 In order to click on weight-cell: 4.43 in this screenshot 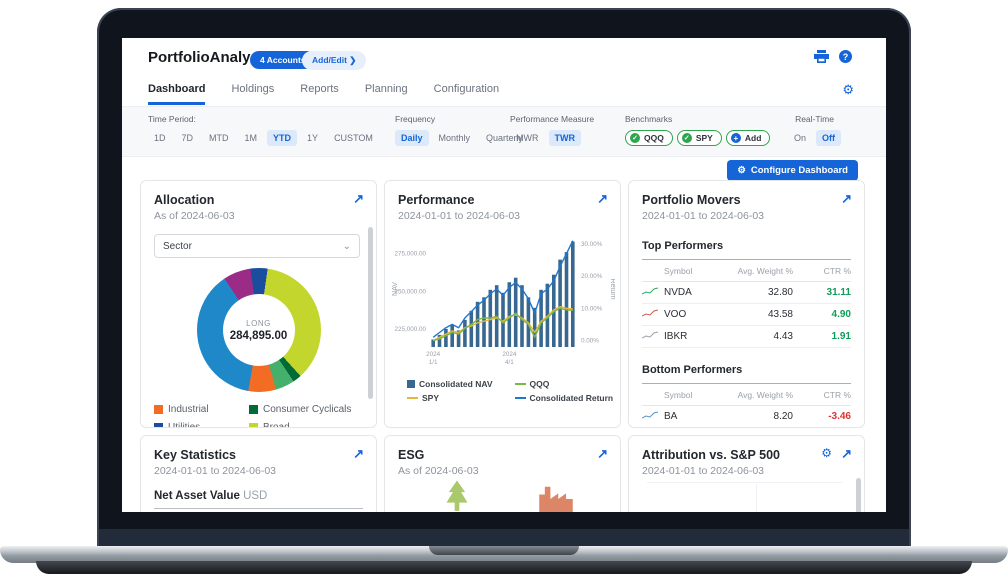, I will do `click(783, 336)`.